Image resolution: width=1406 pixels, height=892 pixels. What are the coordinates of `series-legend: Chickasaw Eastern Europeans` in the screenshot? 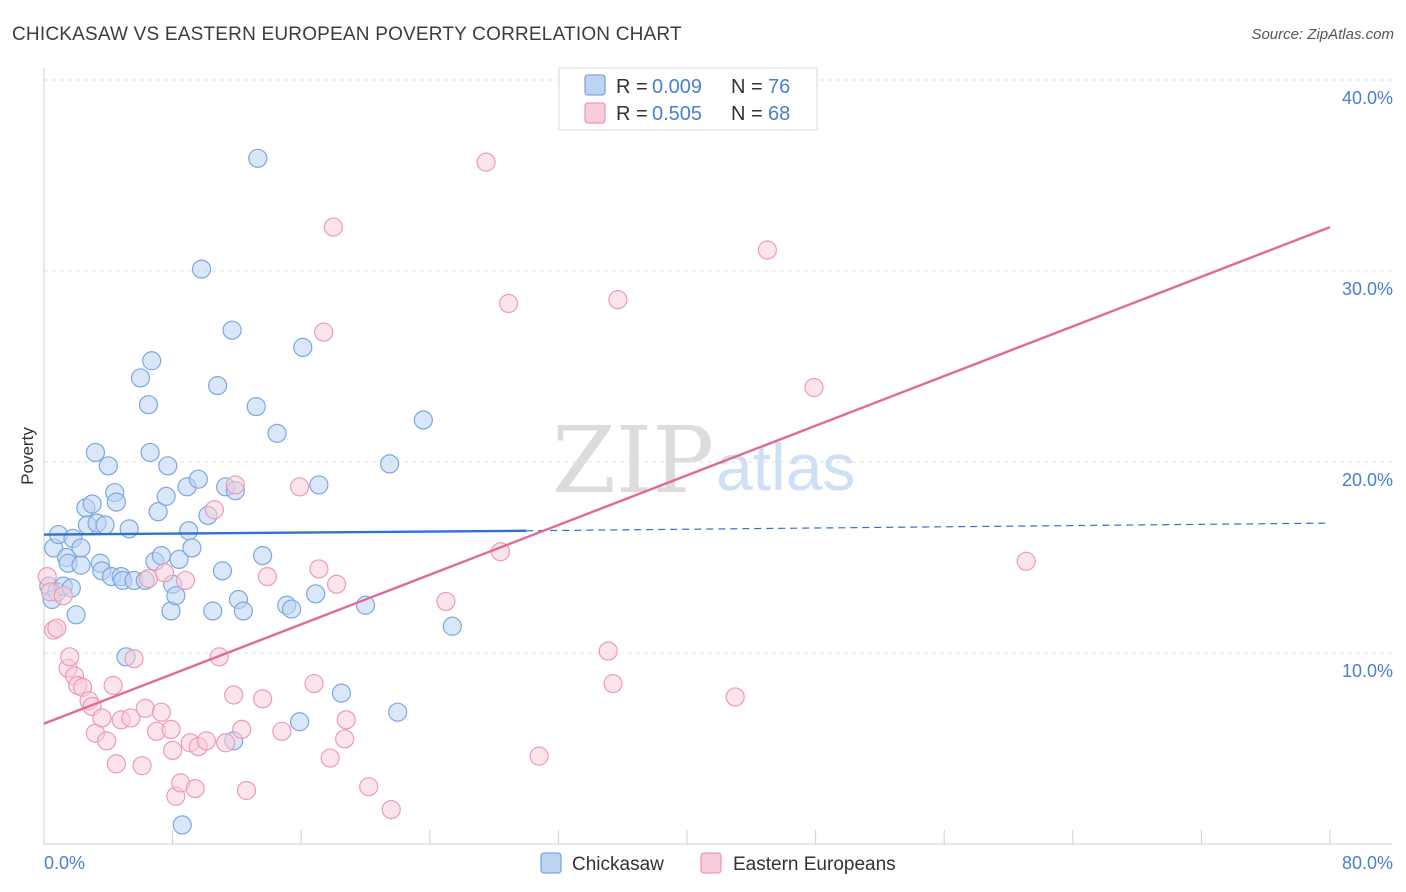 It's located at (718, 863).